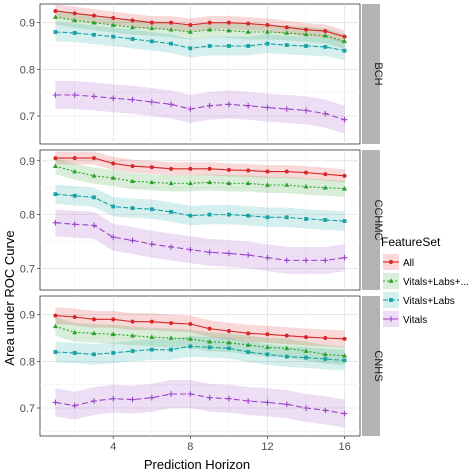  Describe the element at coordinates (9, 297) in the screenshot. I see `y-axis-title: Area under ROC Curve` at that location.